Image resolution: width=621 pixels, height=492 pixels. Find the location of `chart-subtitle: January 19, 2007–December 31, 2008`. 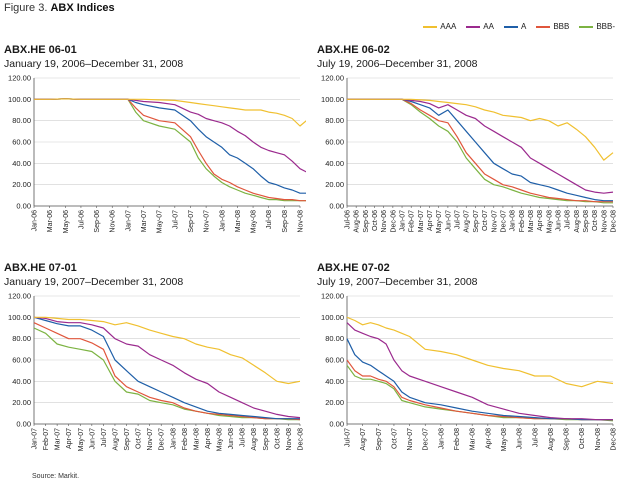

chart-subtitle: January 19, 2007–December 31, 2008 is located at coordinates (94, 282).